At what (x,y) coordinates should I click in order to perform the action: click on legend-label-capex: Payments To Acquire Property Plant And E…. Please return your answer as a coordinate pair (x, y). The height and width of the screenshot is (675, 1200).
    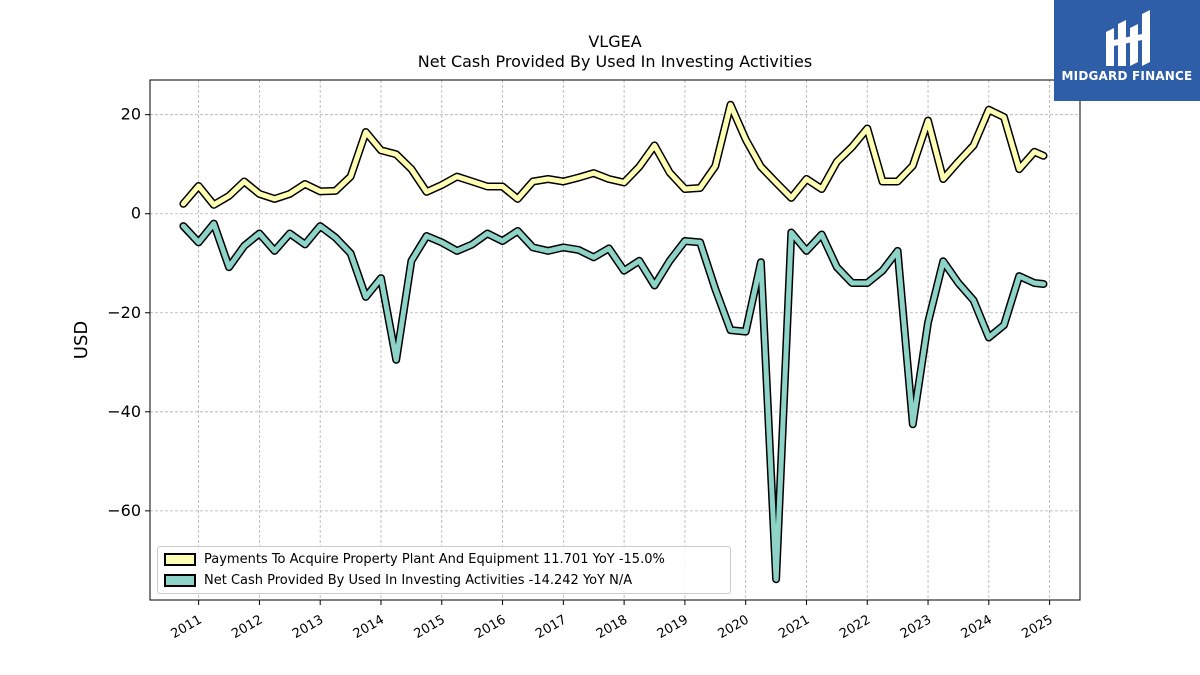
    Looking at the image, I should click on (434, 559).